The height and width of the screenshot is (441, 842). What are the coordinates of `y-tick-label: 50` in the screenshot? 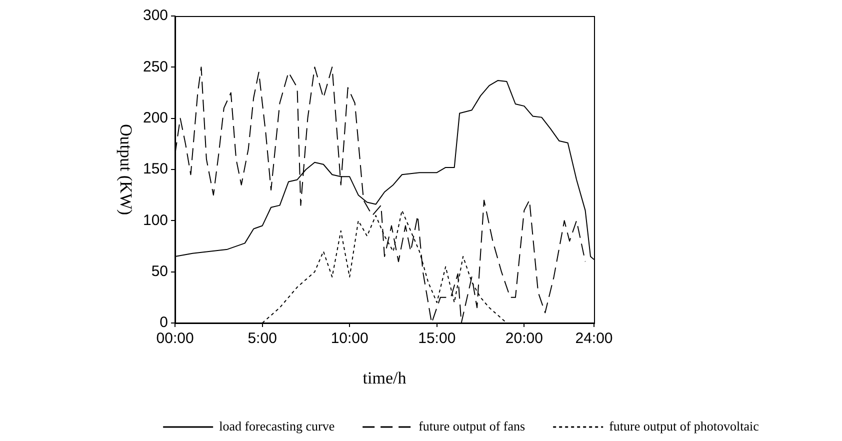 It's located at (159, 271).